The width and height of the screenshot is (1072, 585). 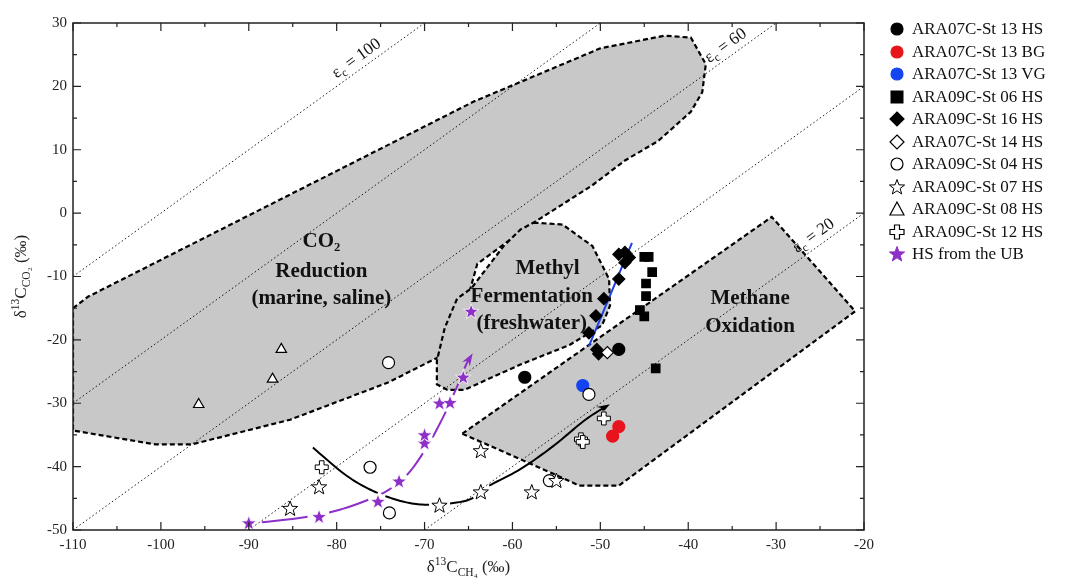 I want to click on legend-label: ARA09C-St 07 HS, so click(x=978, y=186).